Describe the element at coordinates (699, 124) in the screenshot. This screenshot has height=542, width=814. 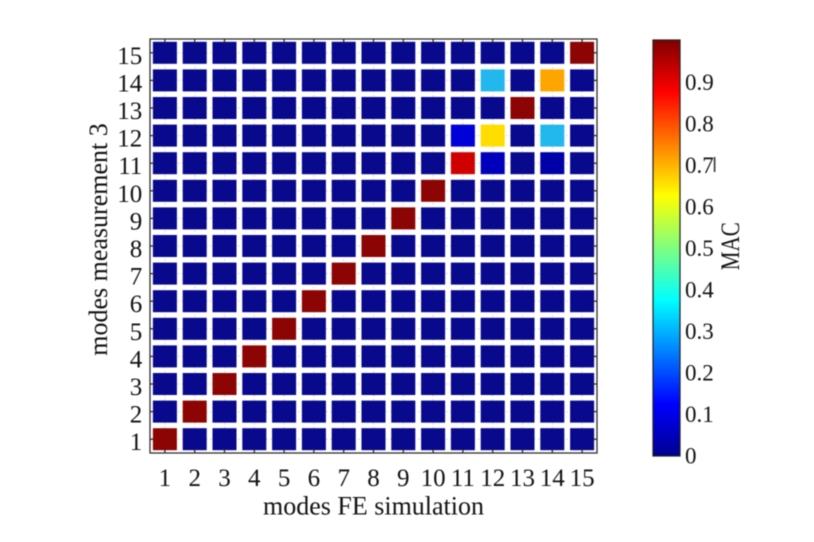
I see `svg-text: 0.8` at that location.